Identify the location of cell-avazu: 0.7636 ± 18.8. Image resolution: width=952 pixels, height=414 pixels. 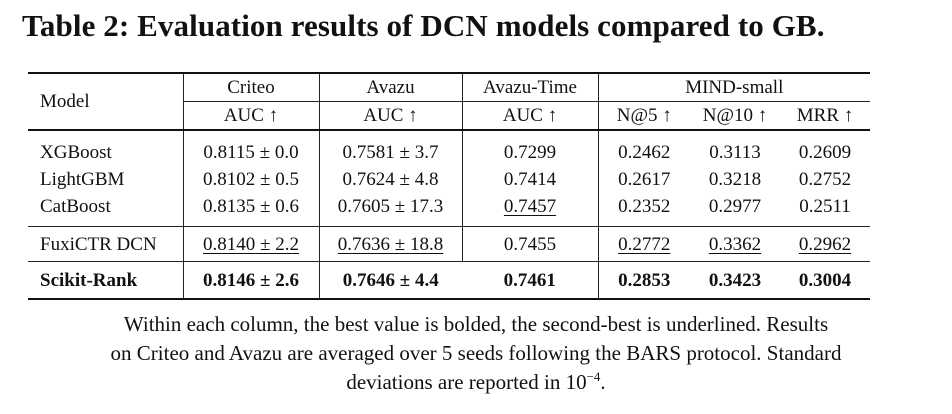
(390, 244).